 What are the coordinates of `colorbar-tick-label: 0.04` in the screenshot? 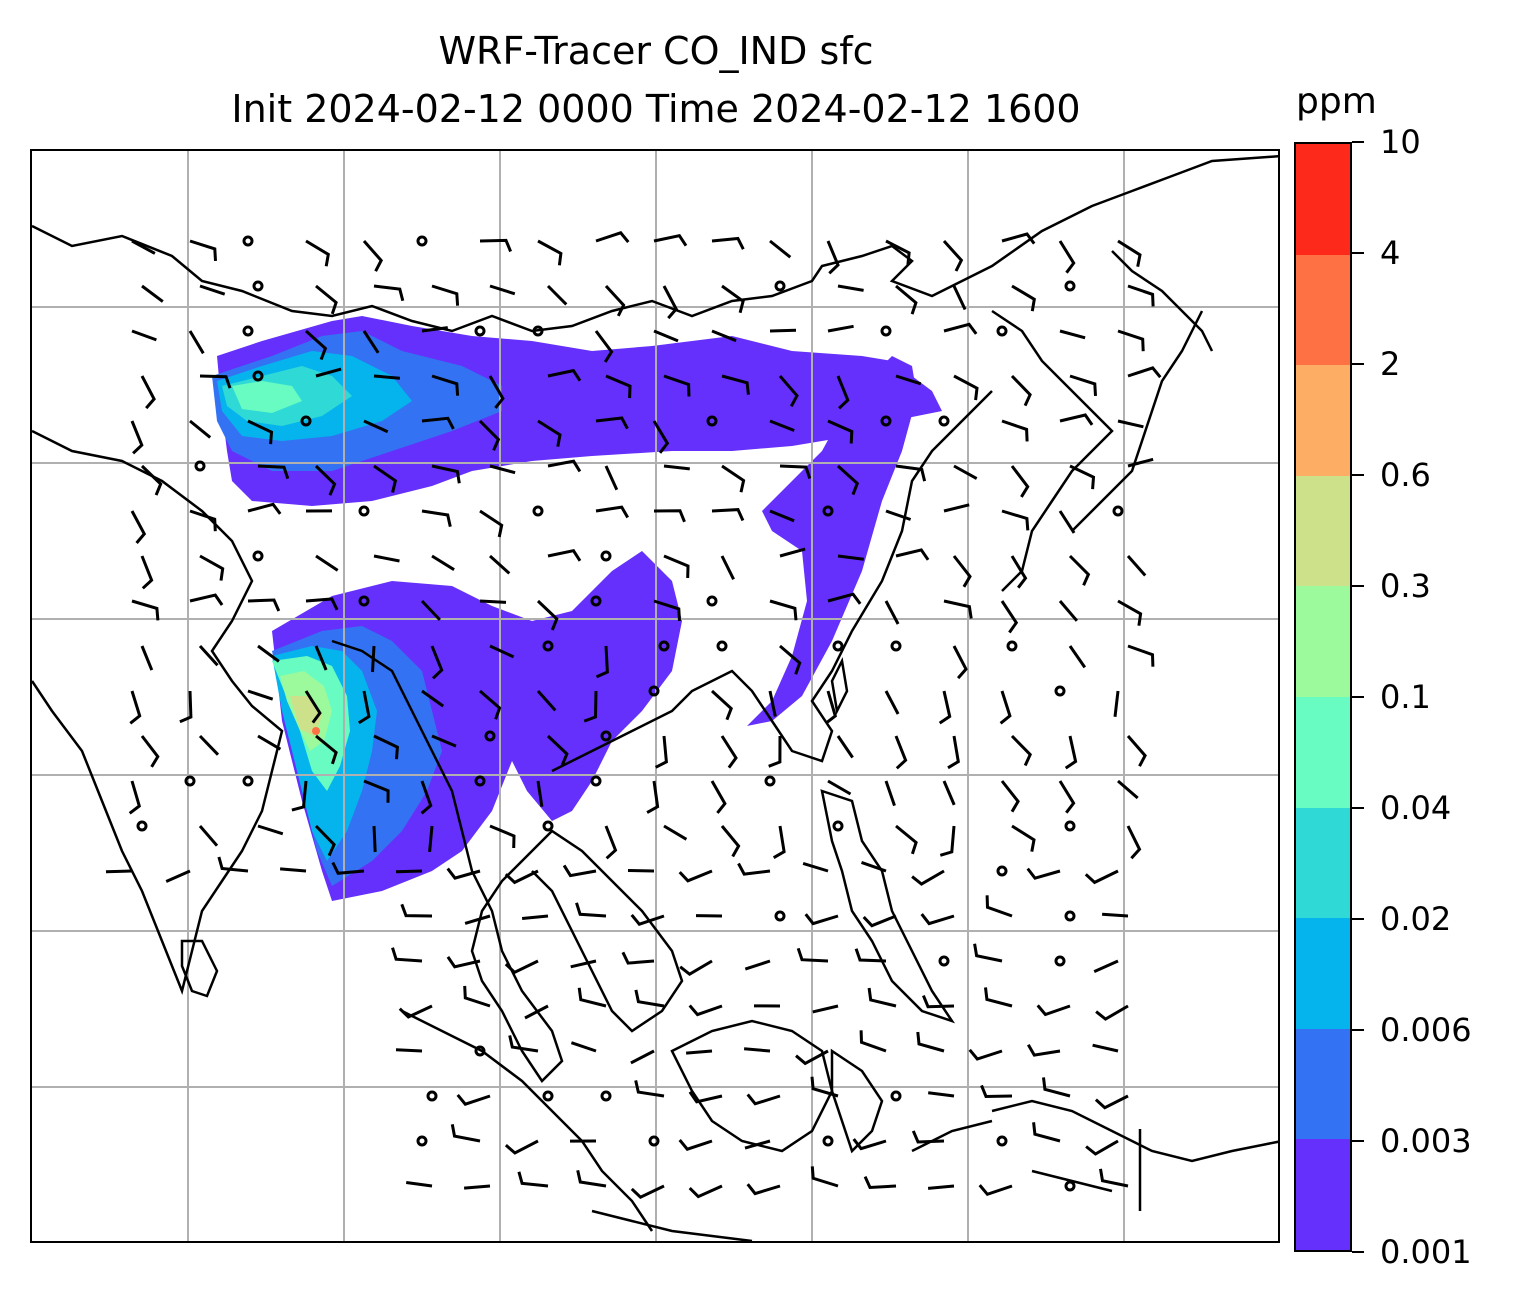 It's located at (1416, 808).